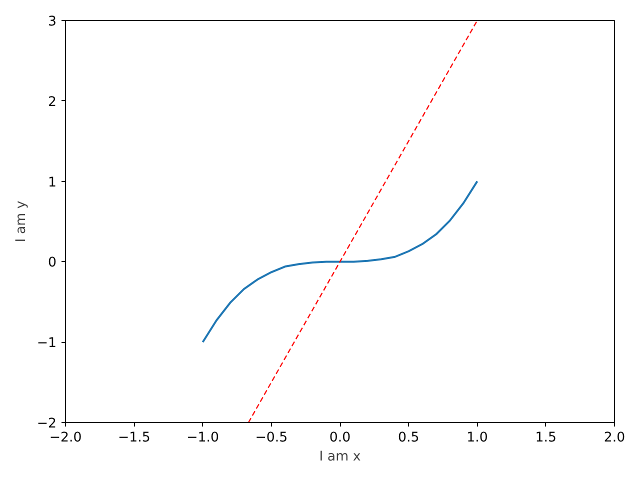 The height and width of the screenshot is (480, 640). Describe the element at coordinates (545, 438) in the screenshot. I see `x-tick-label: 1.5` at that location.